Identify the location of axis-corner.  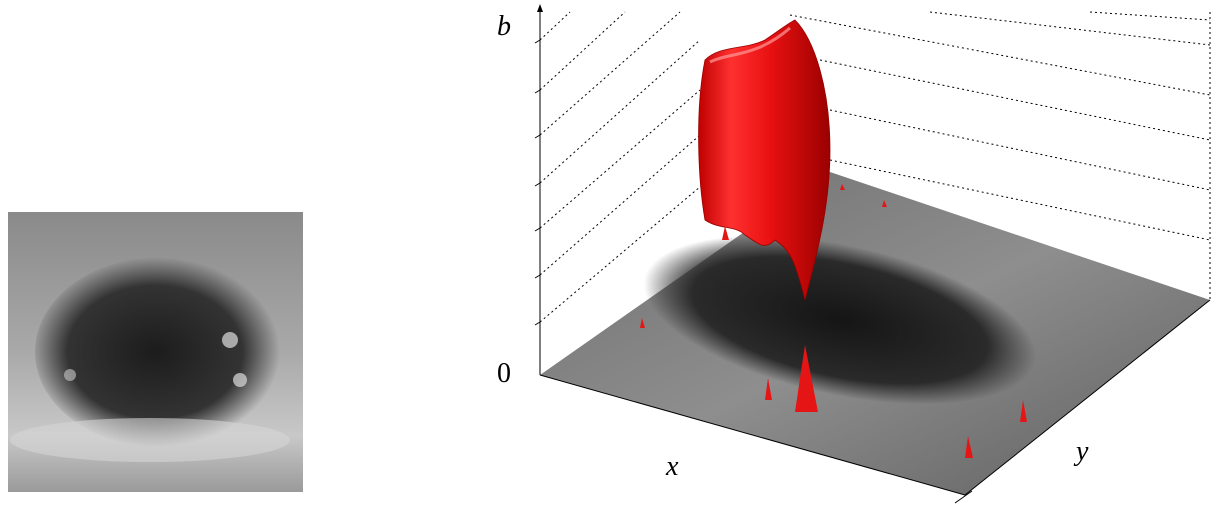
(963, 497).